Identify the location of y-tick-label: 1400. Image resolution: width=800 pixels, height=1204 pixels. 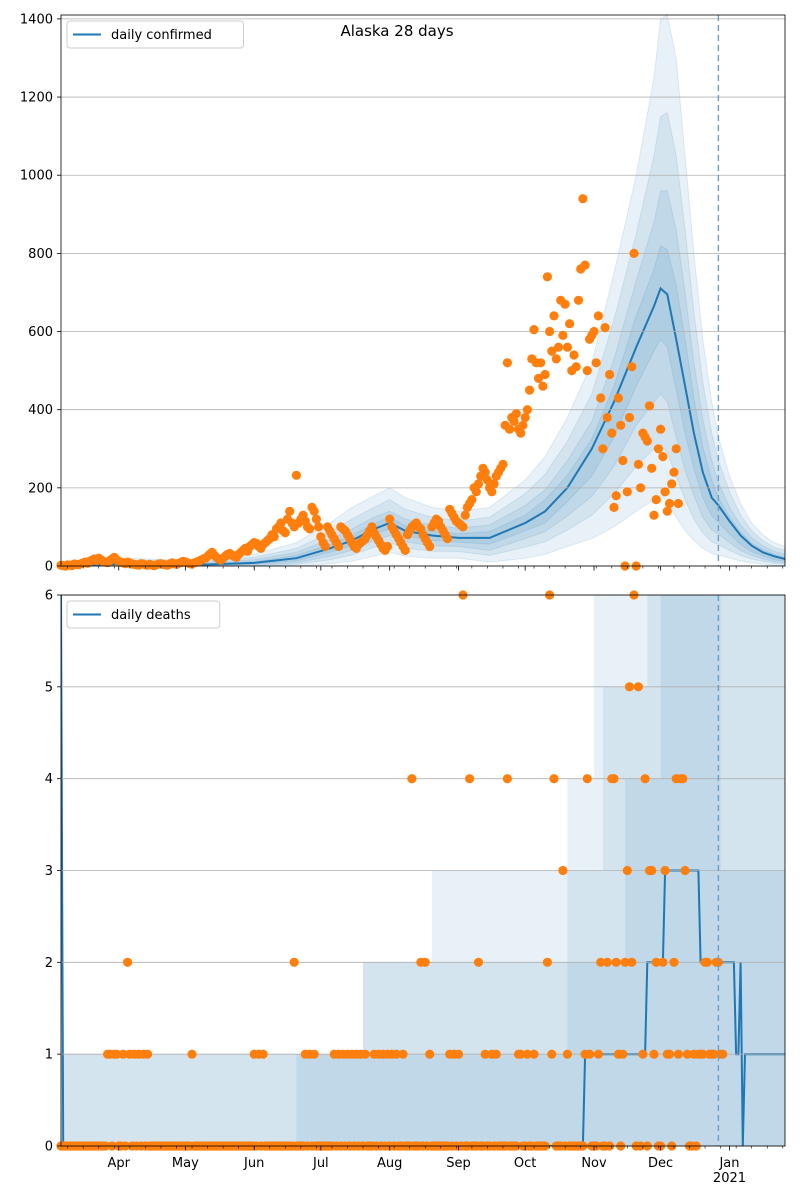
(36, 19).